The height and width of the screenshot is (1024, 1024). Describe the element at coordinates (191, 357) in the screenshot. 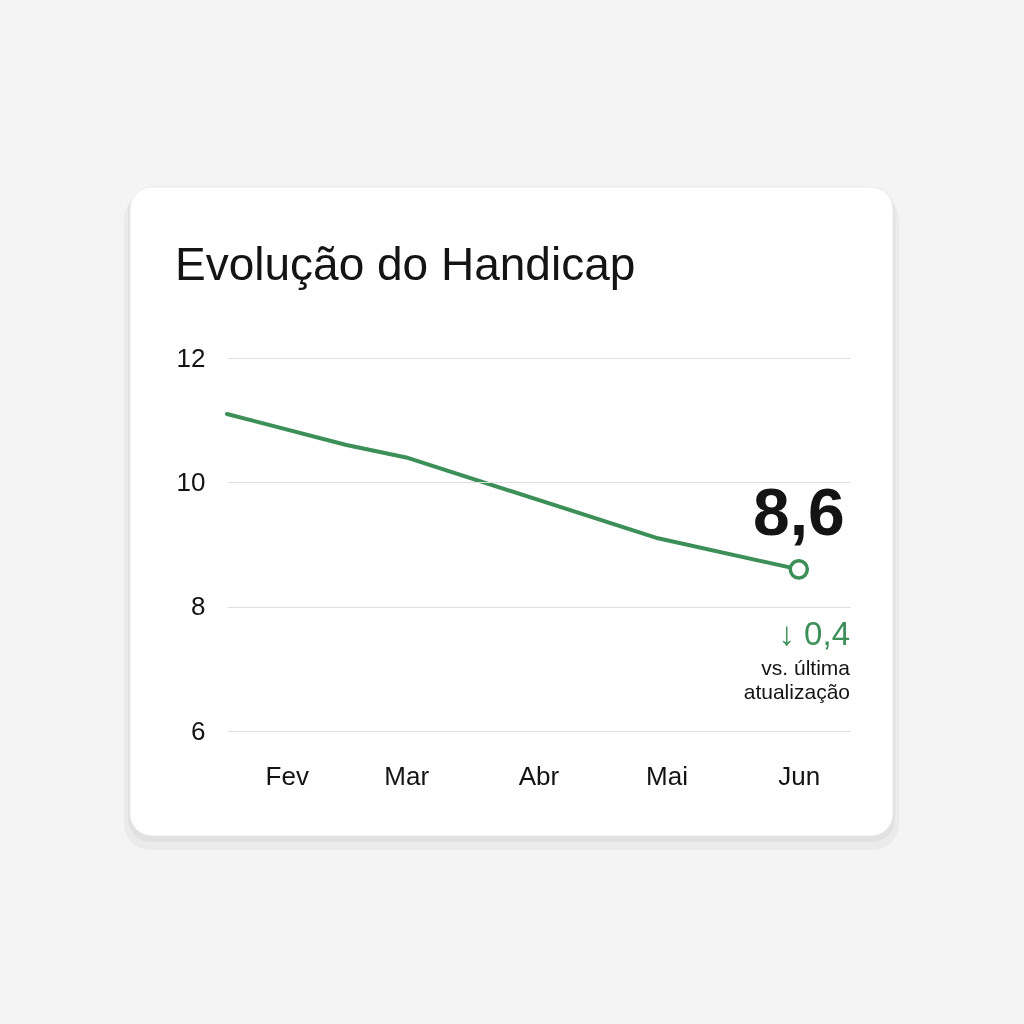

I see `y-tick-label: 12` at that location.